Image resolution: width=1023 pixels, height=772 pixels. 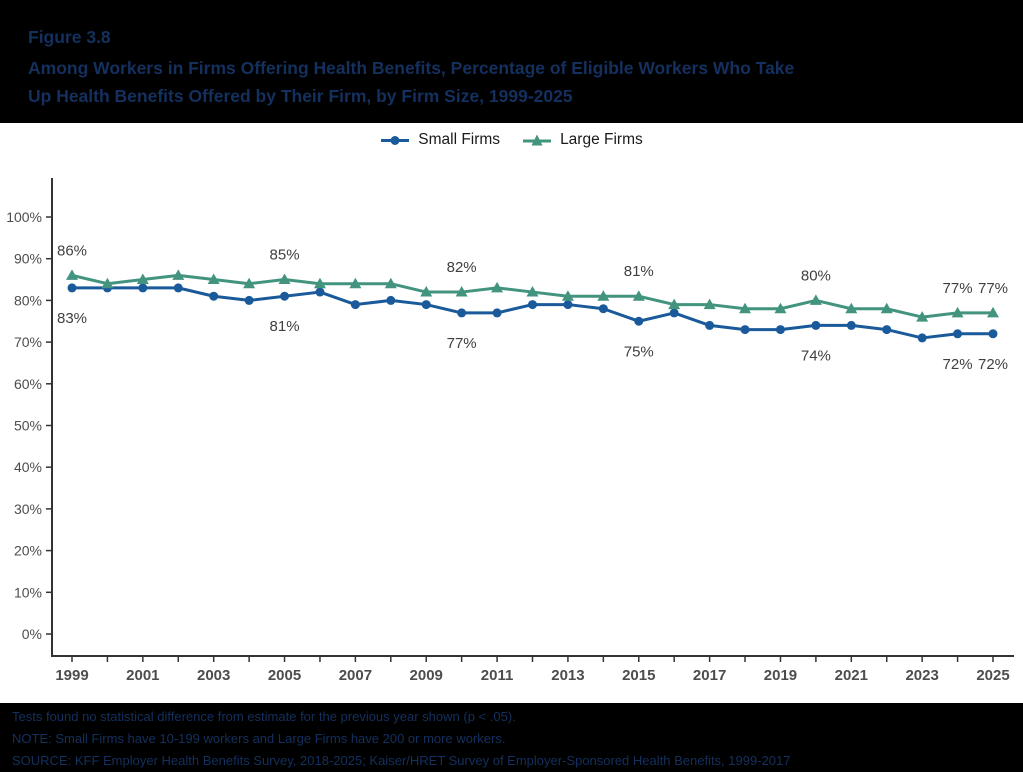 I want to click on data-label: 86%, so click(x=72, y=250).